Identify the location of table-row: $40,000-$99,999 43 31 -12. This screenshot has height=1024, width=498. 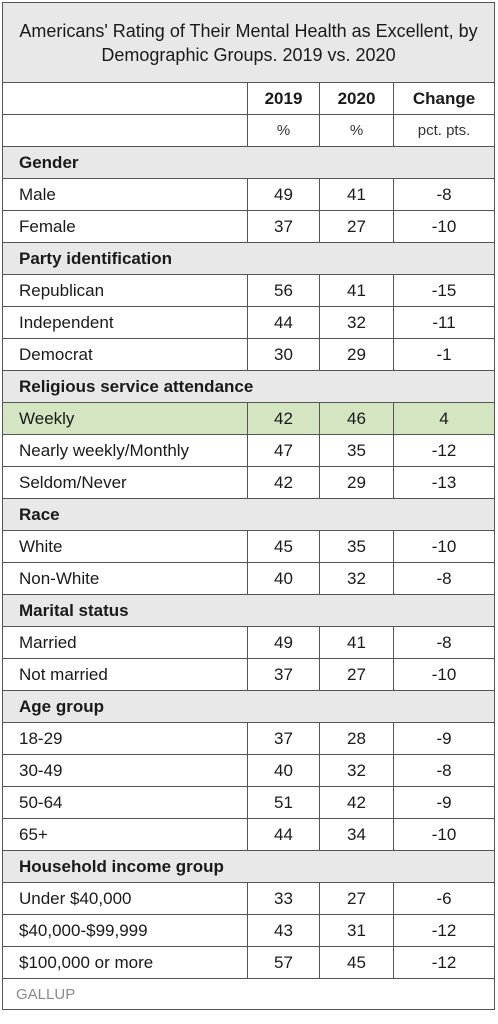
(248, 931).